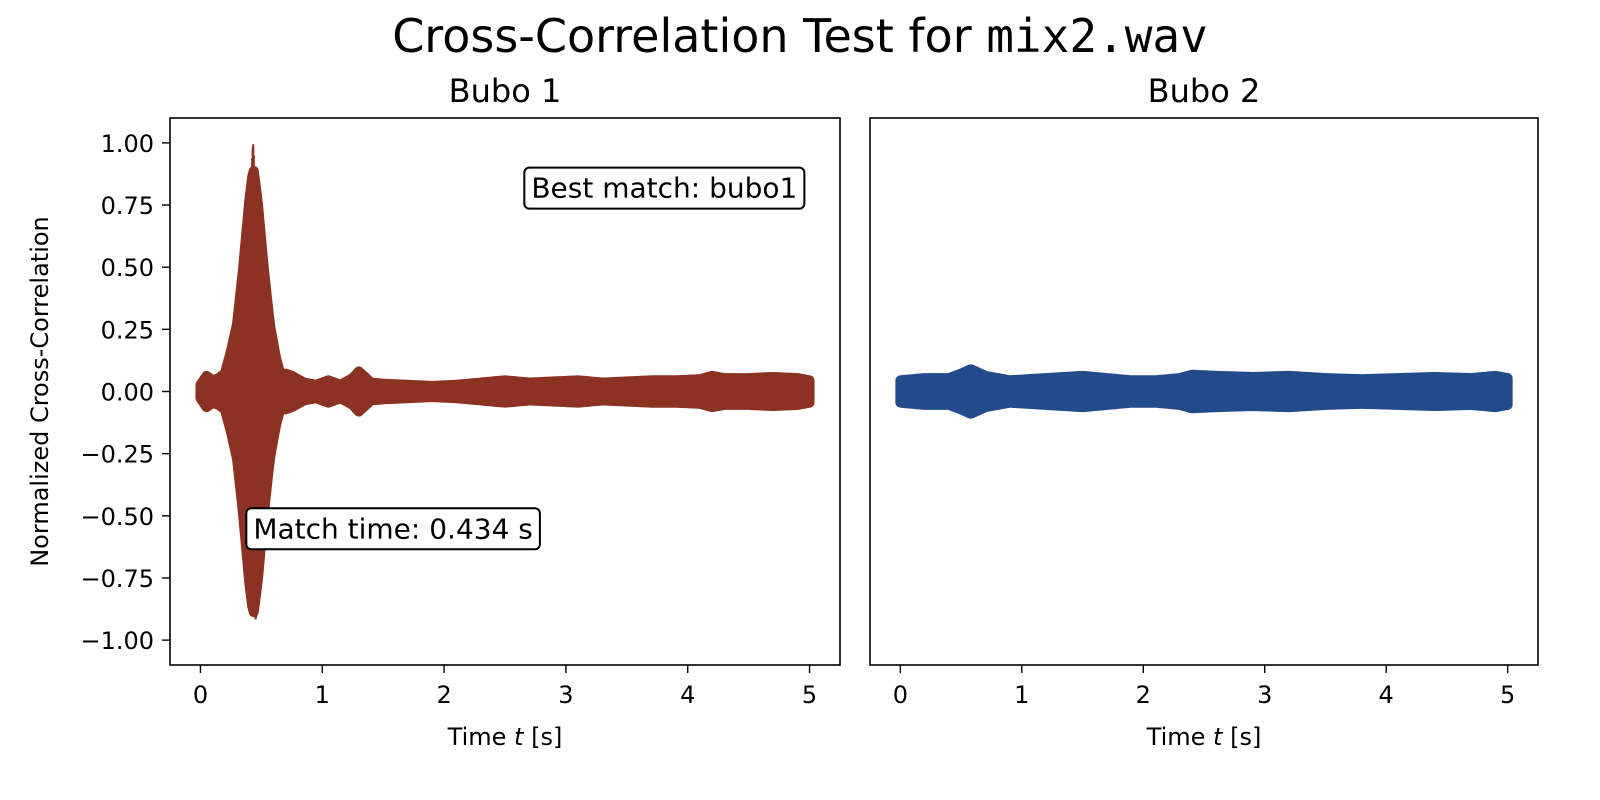  What do you see at coordinates (127, 206) in the screenshot?
I see `y-tick-label: 0.75` at bounding box center [127, 206].